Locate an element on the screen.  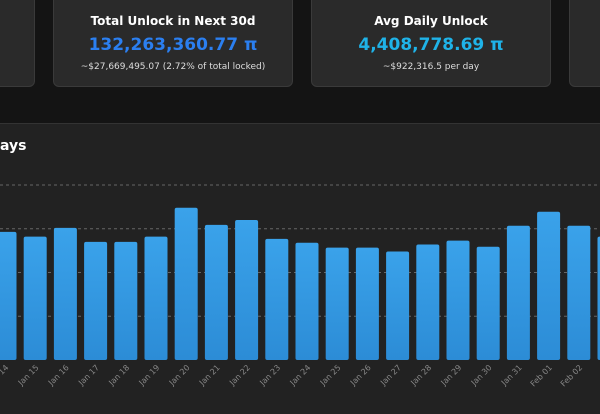
chart-title: ays is located at coordinates (13, 146).